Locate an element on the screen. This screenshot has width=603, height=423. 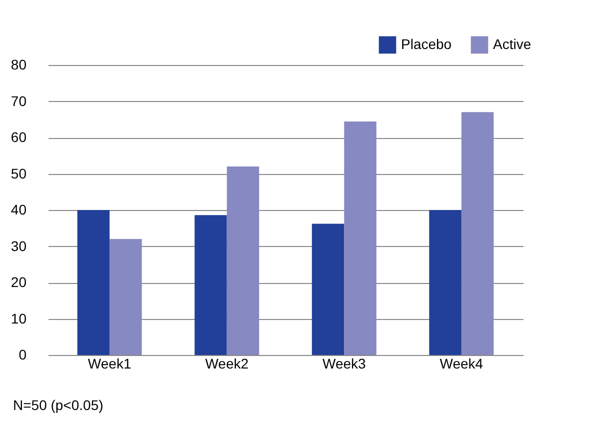
x-tick-label: Week2 is located at coordinates (227, 364).